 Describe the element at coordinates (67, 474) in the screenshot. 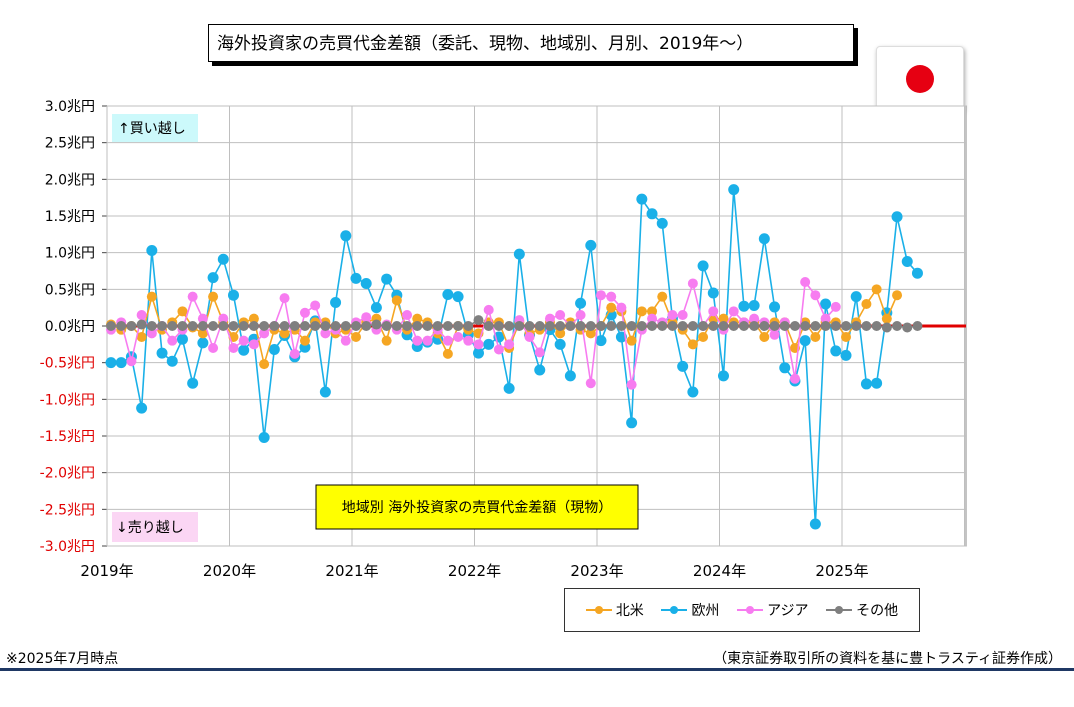

I see `y-tick-label: -2.0兆円` at that location.